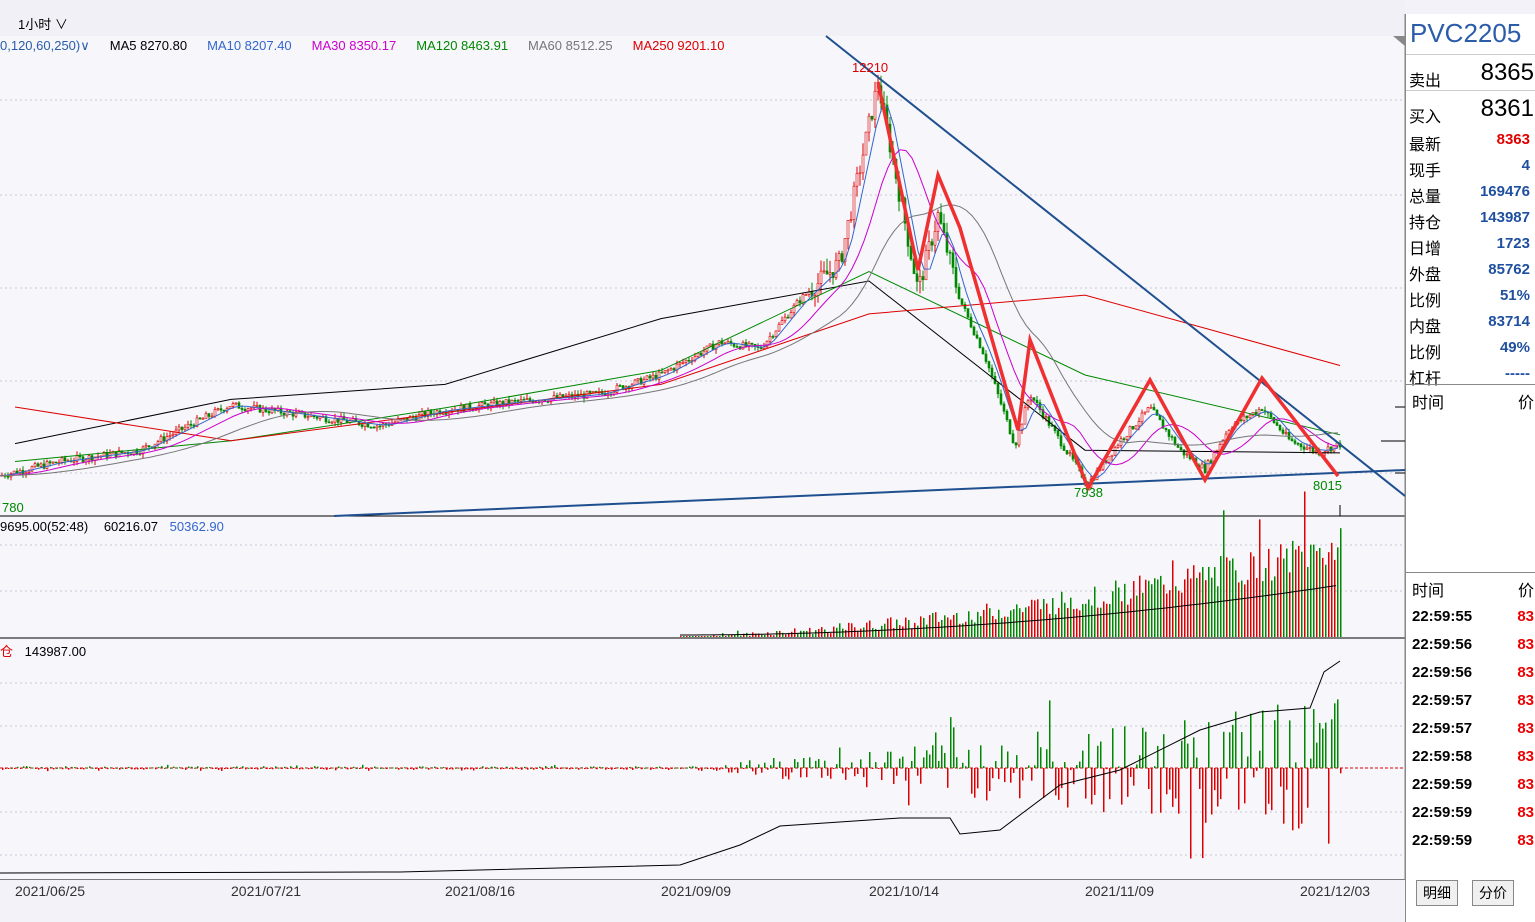 This screenshot has width=1535, height=922. I want to click on tab-detail: 明细, so click(1437, 893).